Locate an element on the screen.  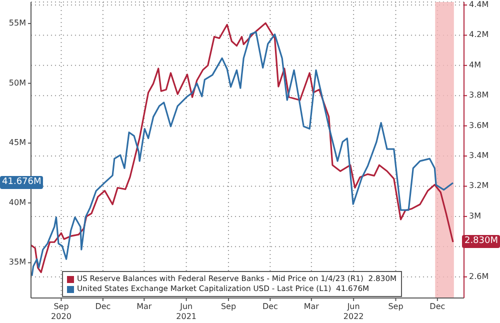
y2-tick-label: 4.2M is located at coordinates (479, 35).